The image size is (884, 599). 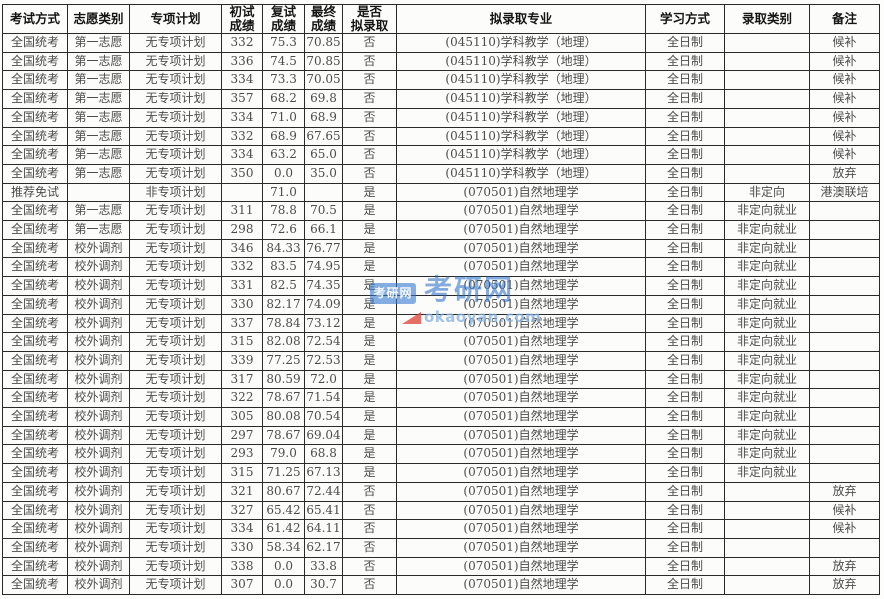 What do you see at coordinates (98, 117) in the screenshot?
I see `table-cell: 第一志愿` at bounding box center [98, 117].